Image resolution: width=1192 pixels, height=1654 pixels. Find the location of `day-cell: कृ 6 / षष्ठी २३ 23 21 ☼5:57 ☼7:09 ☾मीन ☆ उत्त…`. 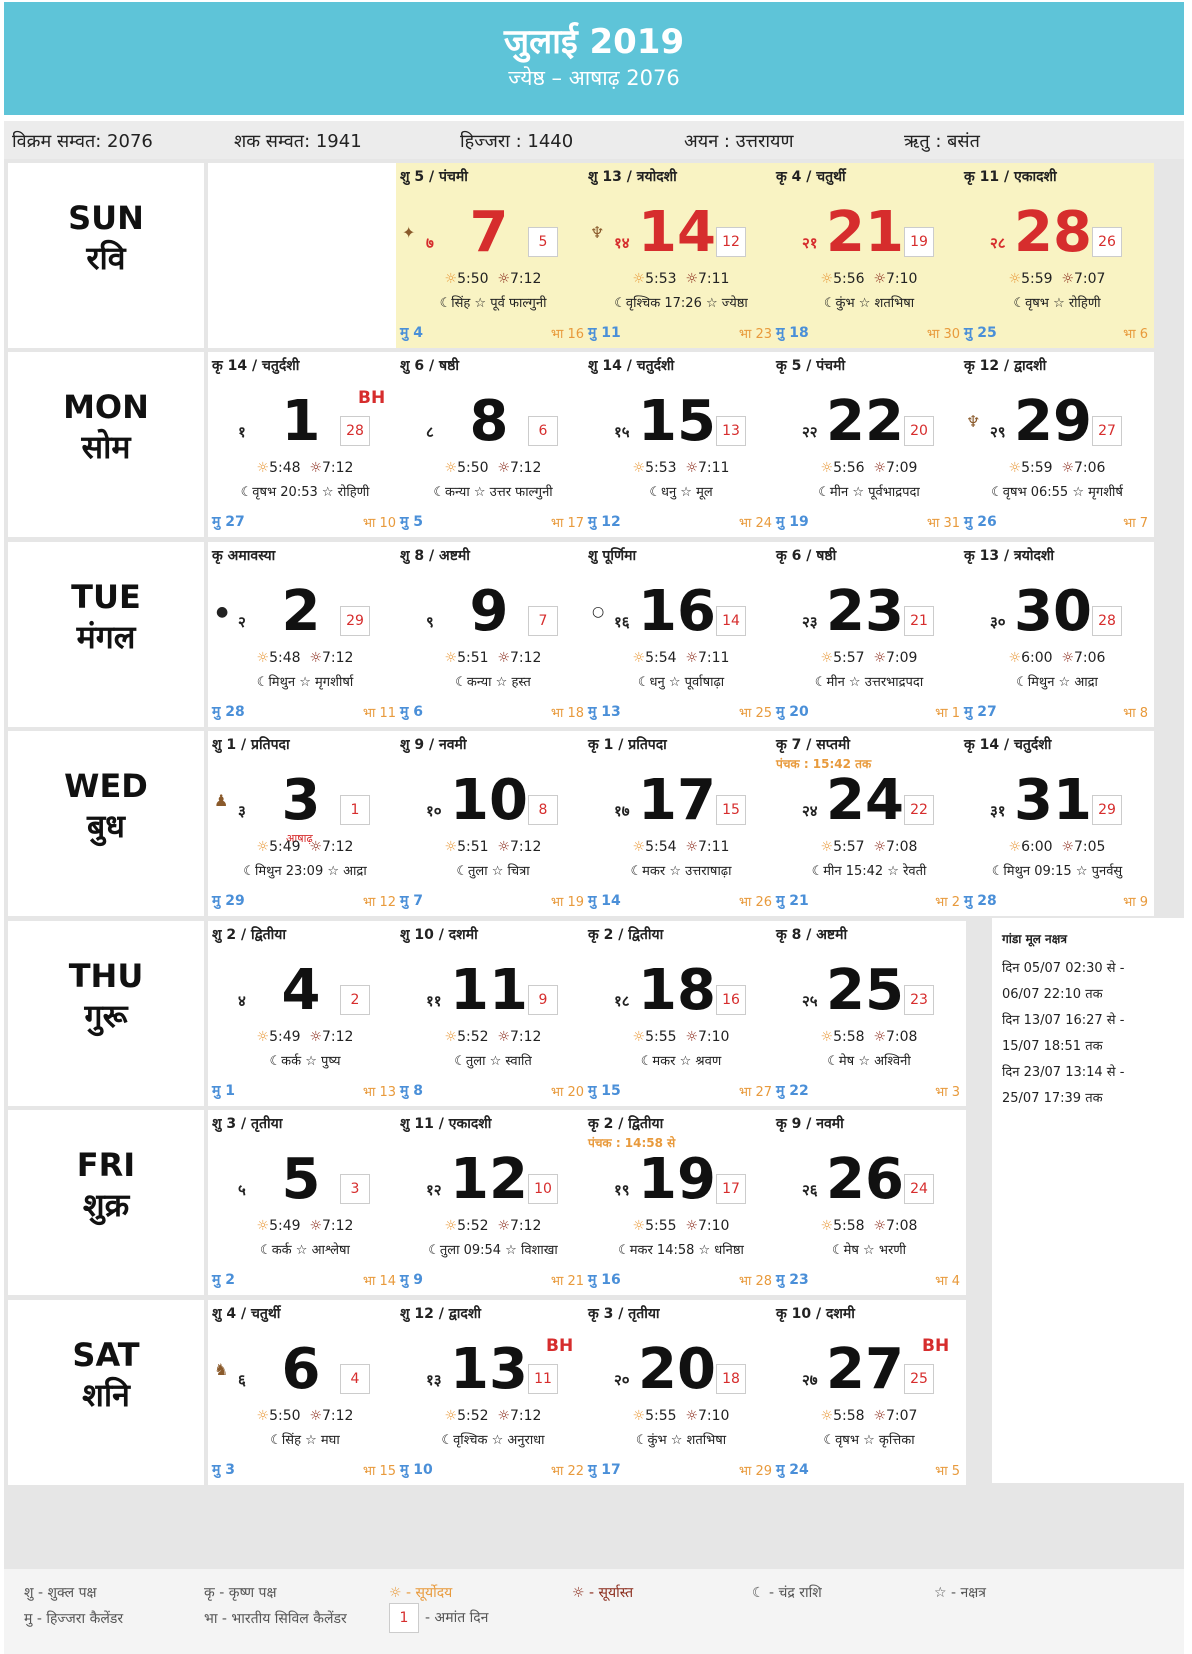

day-cell: कृ 6 / षष्ठी २३ 23 21 ☼5:57 ☼7:09 ☾मीन ☆ उत्त… is located at coordinates (869, 634).